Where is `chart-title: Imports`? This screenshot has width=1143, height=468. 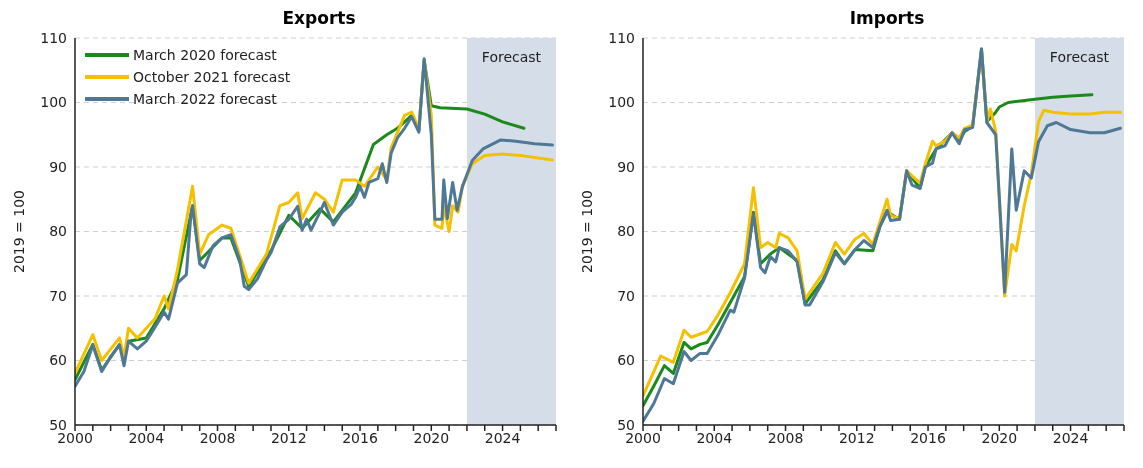
chart-title: Imports is located at coordinates (887, 19).